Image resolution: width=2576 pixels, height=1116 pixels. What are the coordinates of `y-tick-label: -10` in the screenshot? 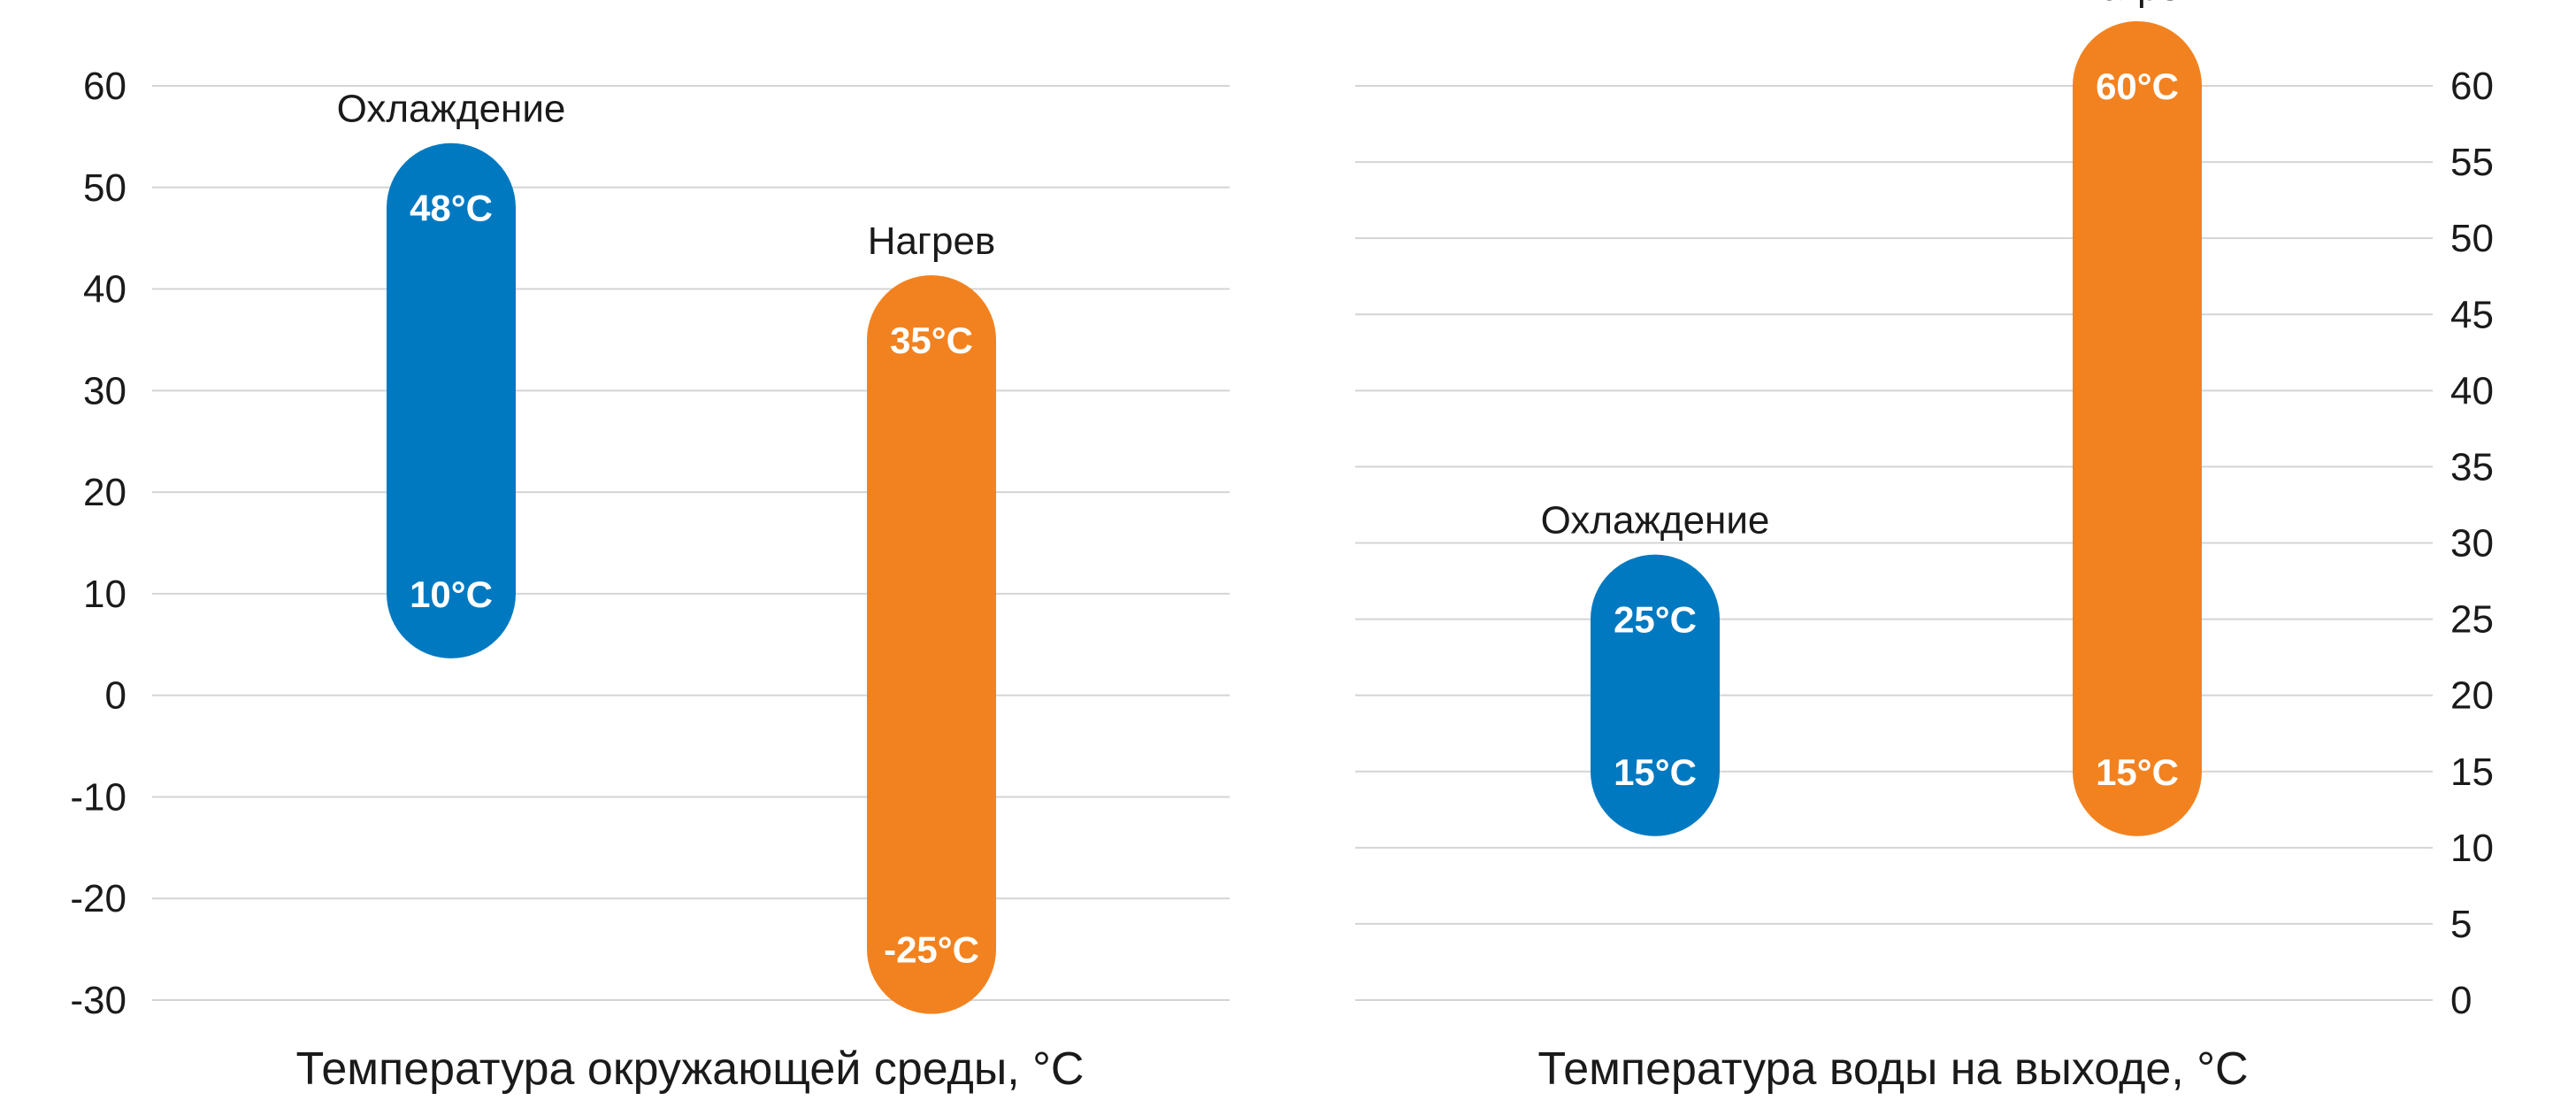 It's located at (98, 797).